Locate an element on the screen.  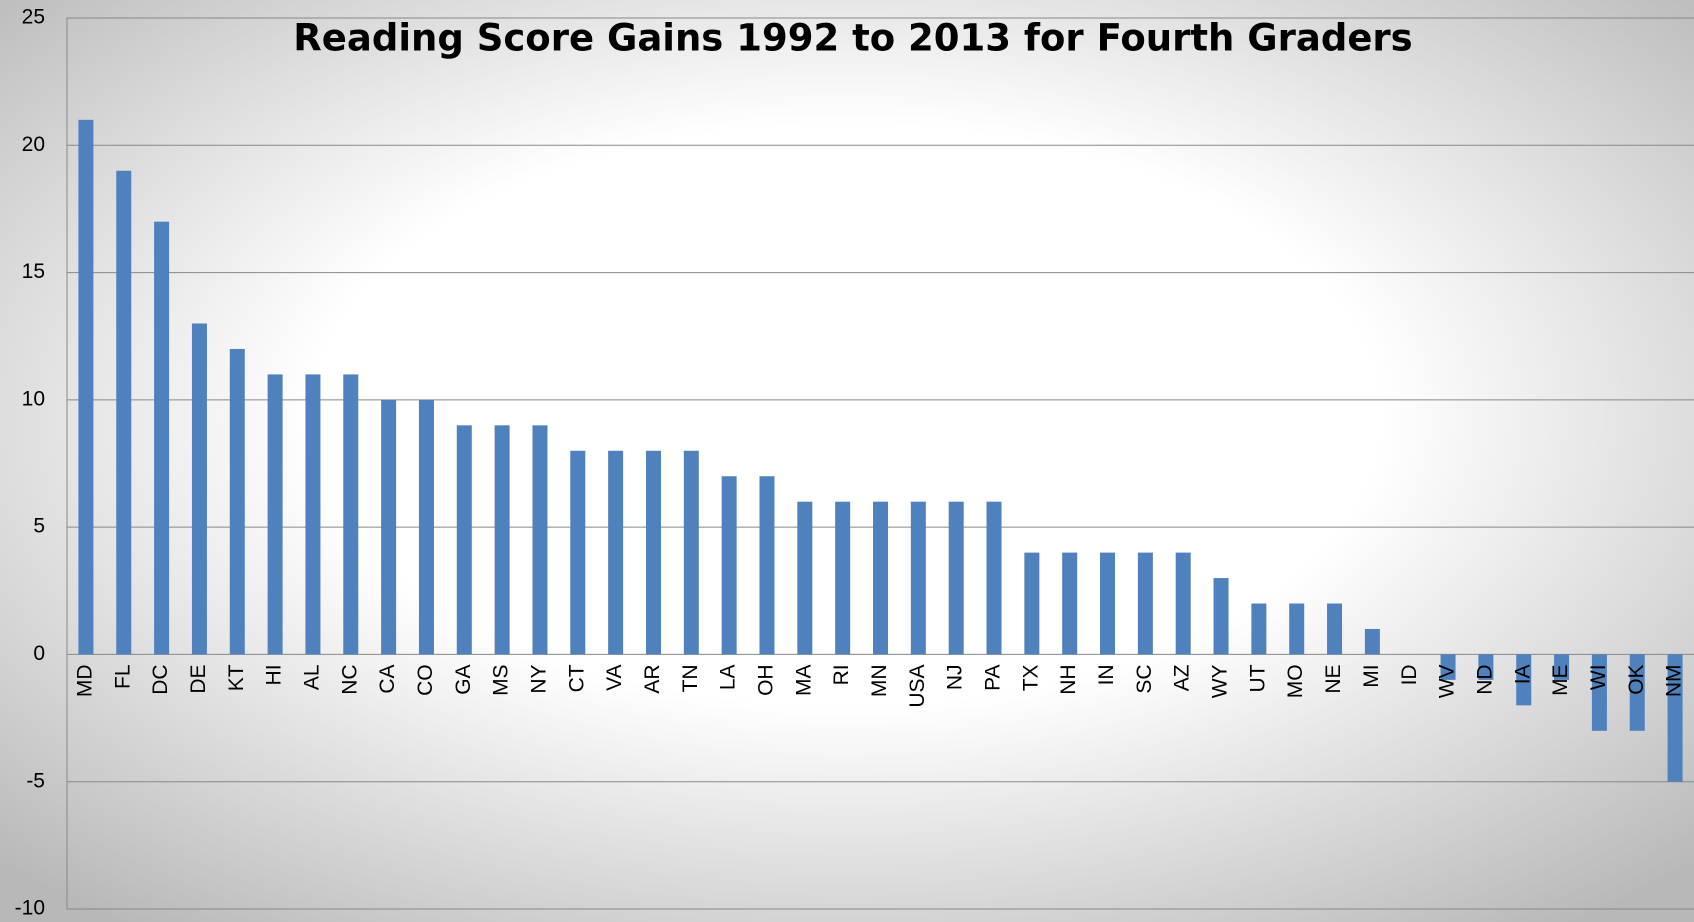
x-tick-label: USA is located at coordinates (917, 685).